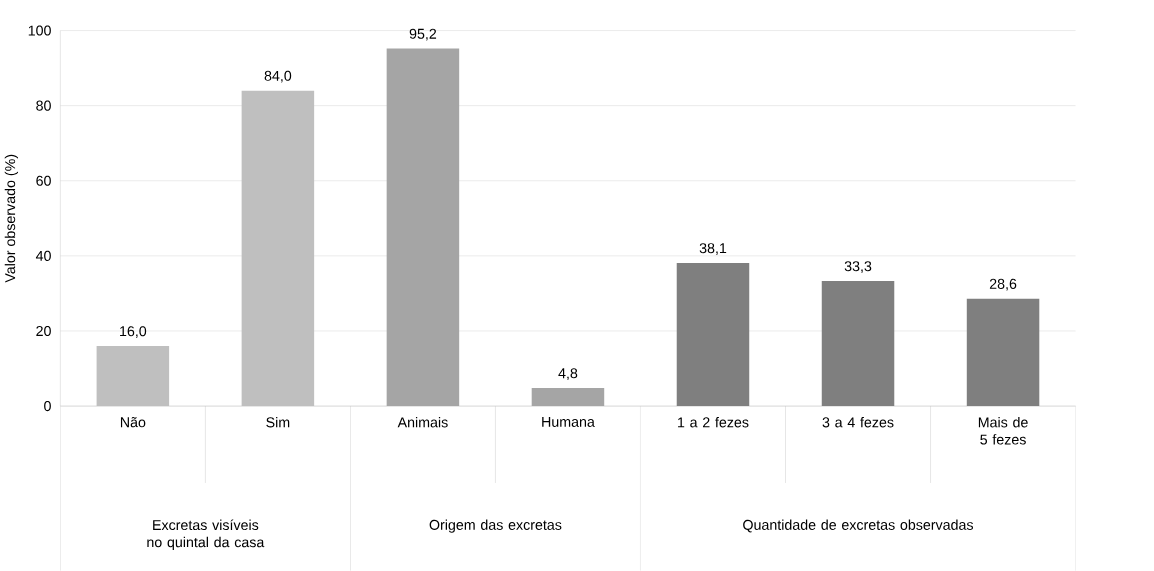 This screenshot has width=1154, height=571. Describe the element at coordinates (43, 331) in the screenshot. I see `y-tick-label: 20` at that location.